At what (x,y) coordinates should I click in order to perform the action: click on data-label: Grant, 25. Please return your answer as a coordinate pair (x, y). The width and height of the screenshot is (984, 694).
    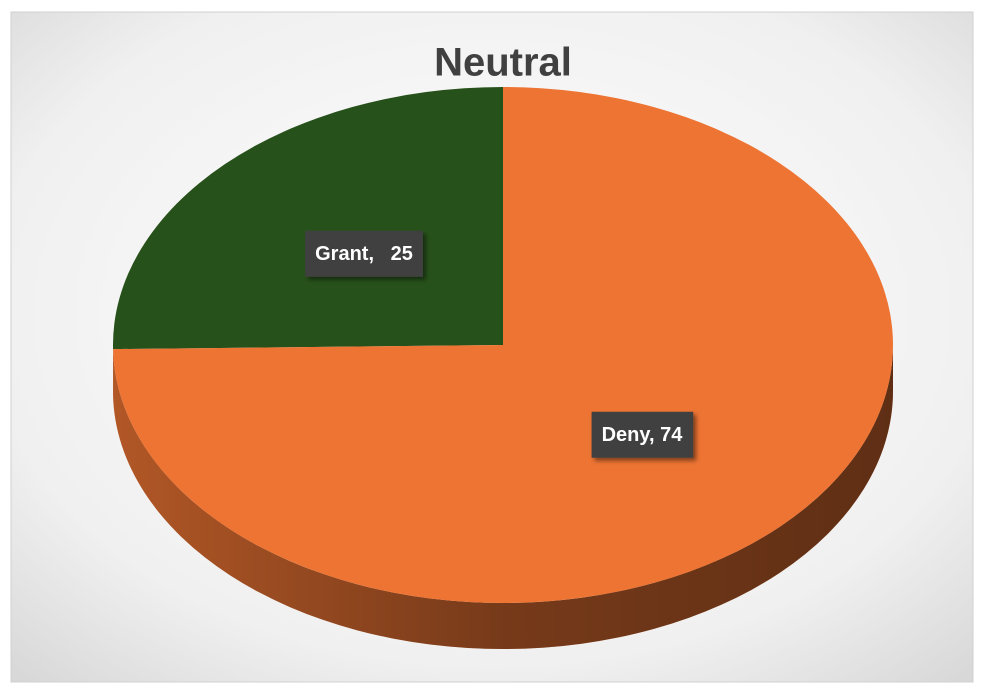
    Looking at the image, I should click on (364, 254).